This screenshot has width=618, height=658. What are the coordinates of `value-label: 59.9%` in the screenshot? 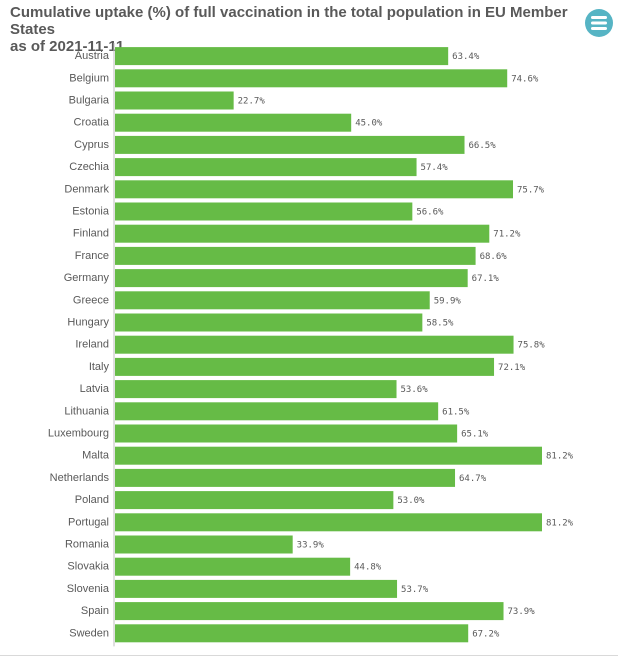 It's located at (448, 301).